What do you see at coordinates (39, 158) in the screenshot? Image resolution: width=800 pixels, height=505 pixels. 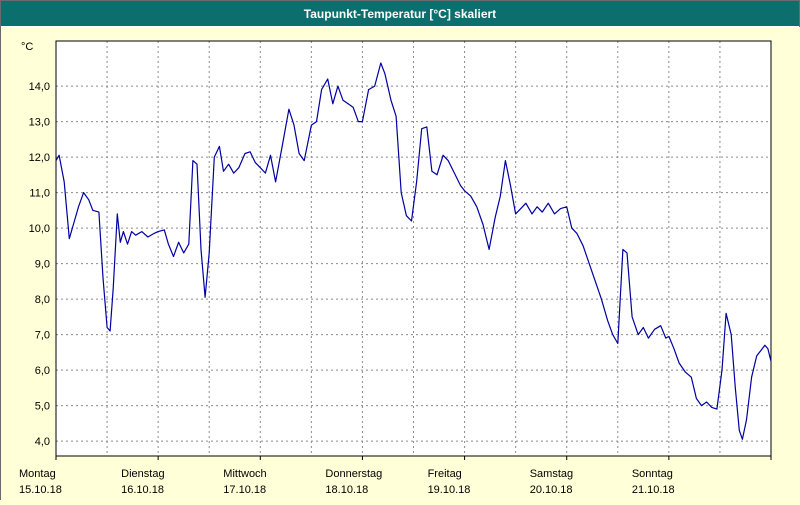 I see `y-tick-label: 12,0` at bounding box center [39, 158].